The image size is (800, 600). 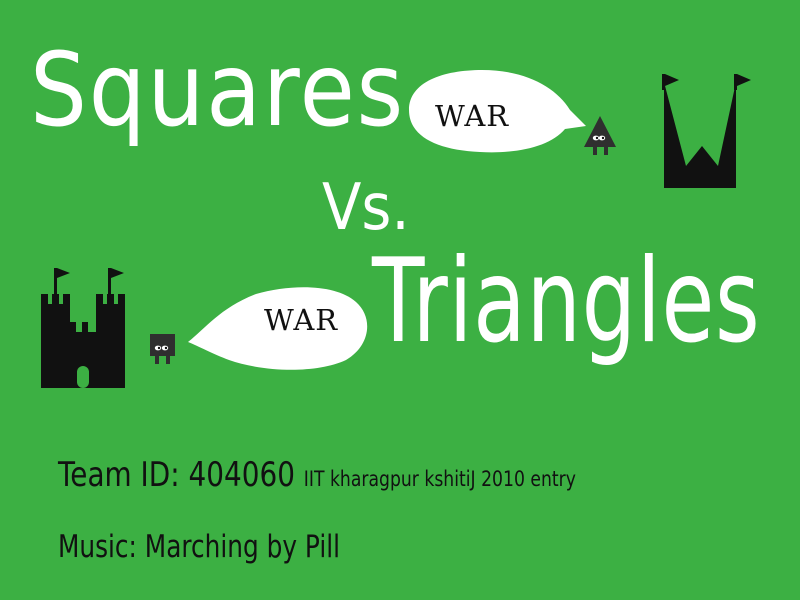 I want to click on team-id-value: 404060, so click(x=241, y=475).